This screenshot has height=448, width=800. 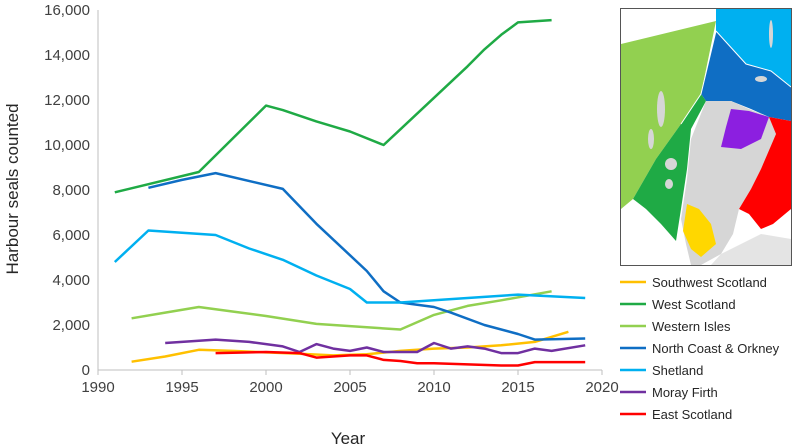 I want to click on legend-label: North Coast & Orkney, so click(x=716, y=348).